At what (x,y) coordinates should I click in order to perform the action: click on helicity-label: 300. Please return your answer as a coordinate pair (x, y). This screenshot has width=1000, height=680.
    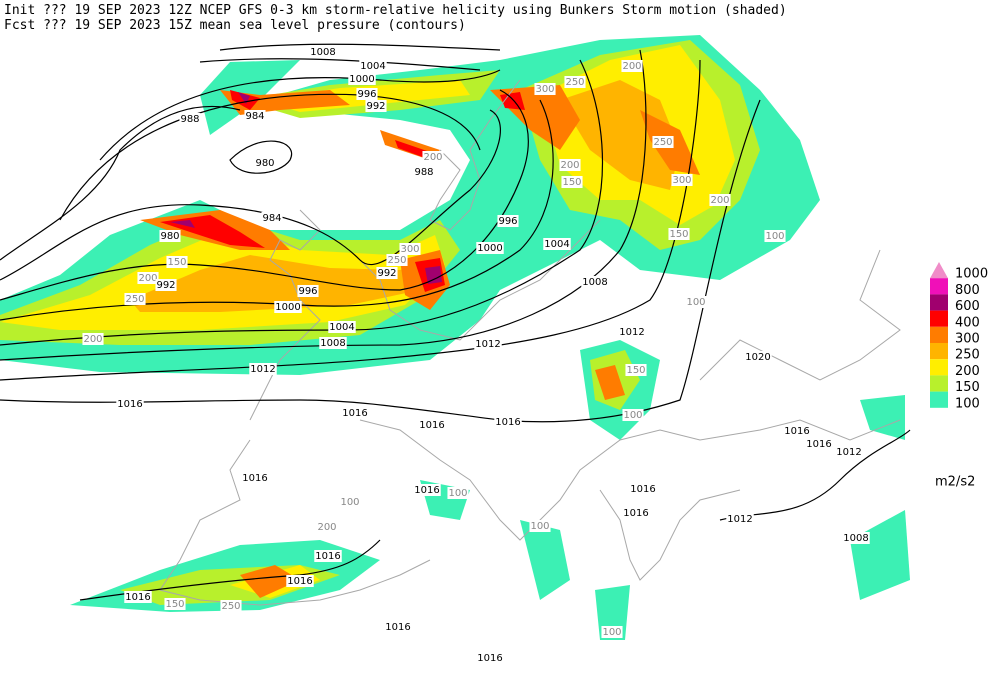
    Looking at the image, I should click on (544, 89).